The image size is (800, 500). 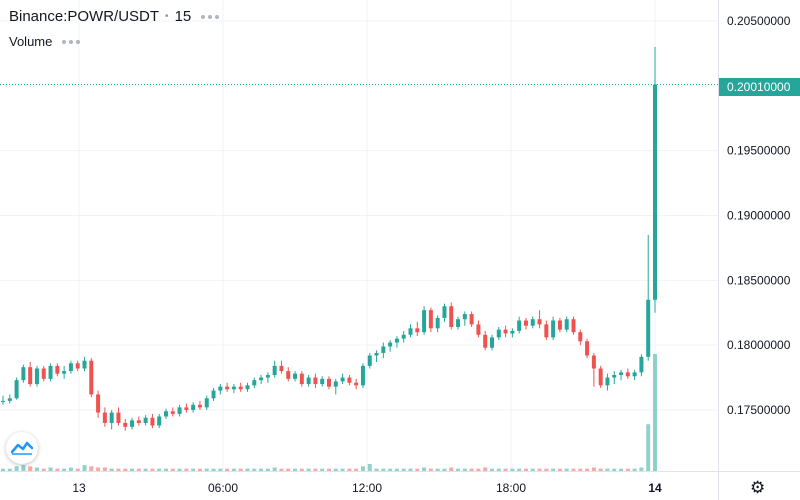 What do you see at coordinates (655, 488) in the screenshot?
I see `x-tick-label: 14` at bounding box center [655, 488].